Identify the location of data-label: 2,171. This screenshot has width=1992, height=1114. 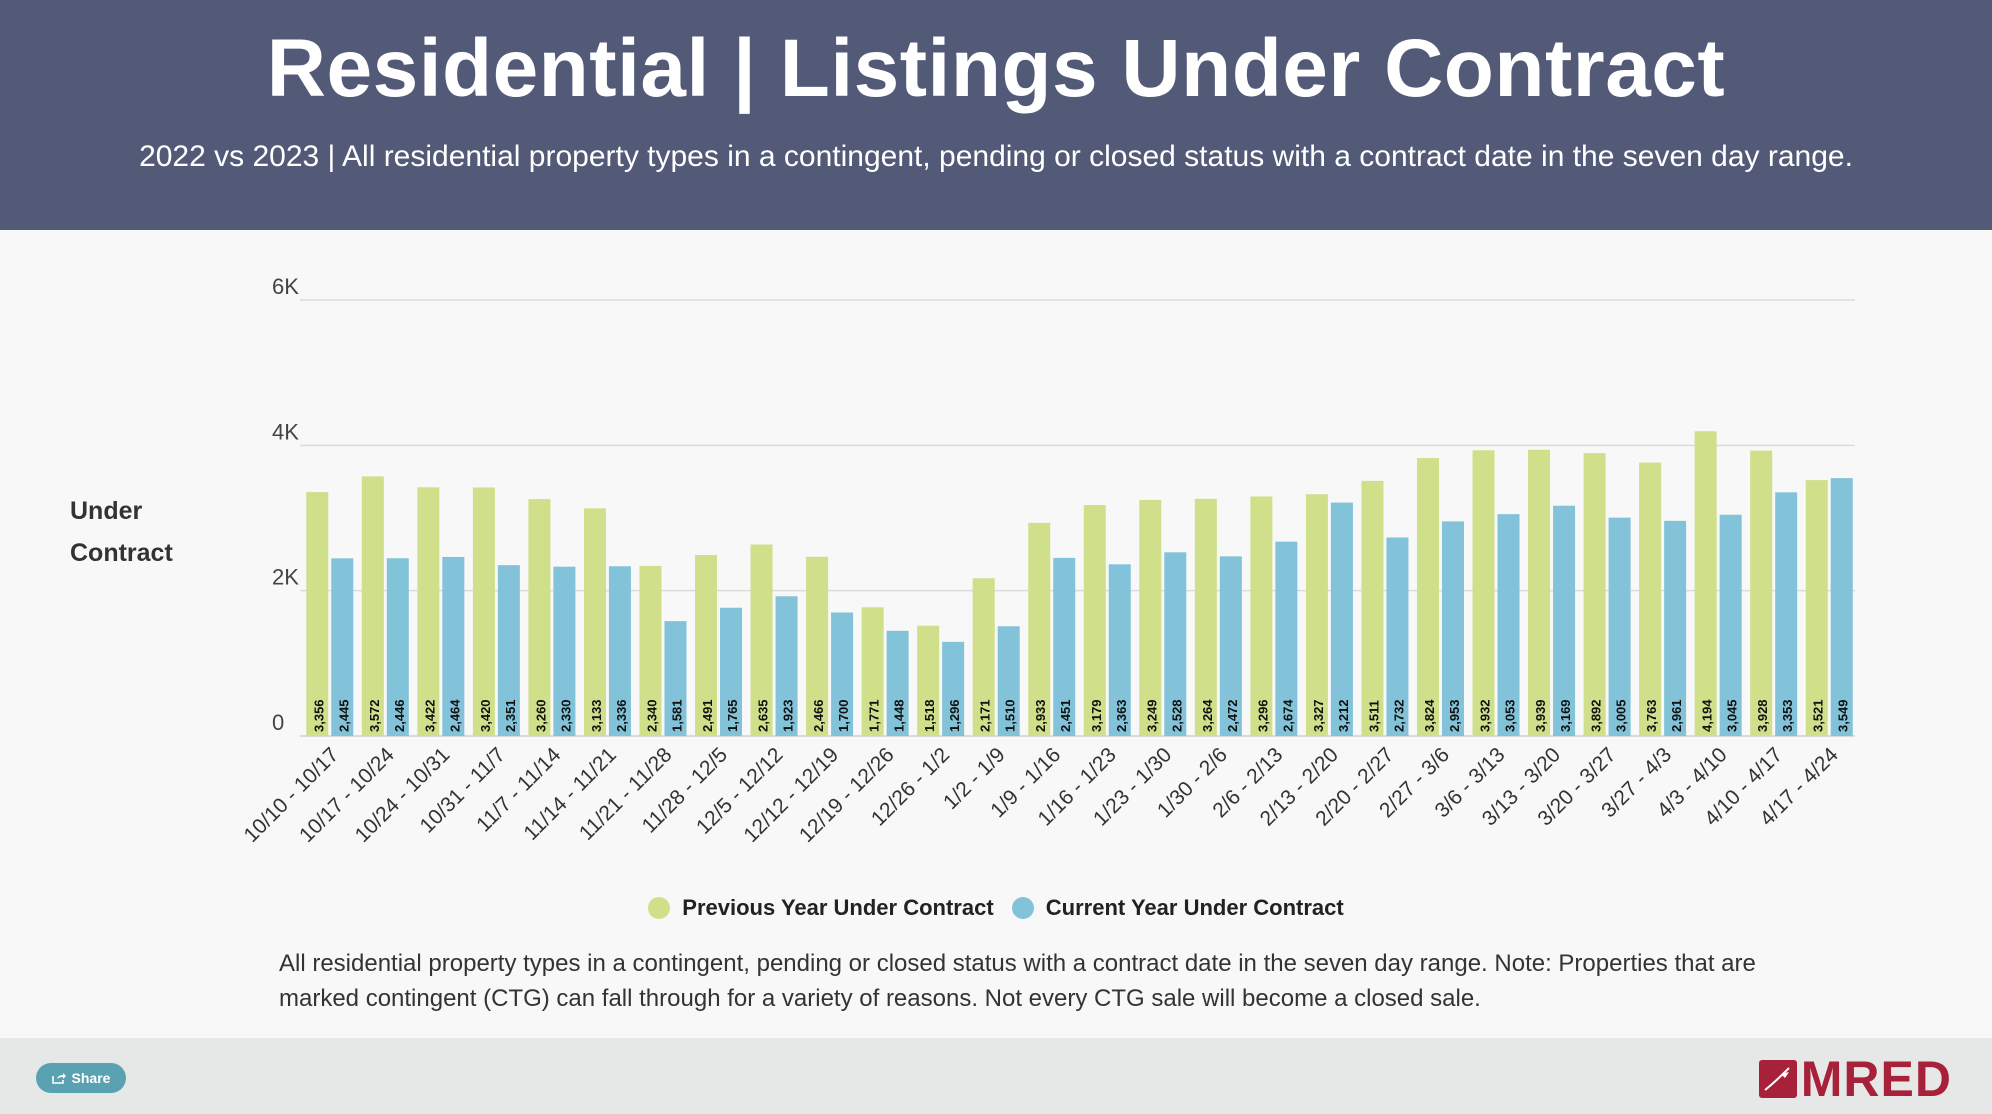
(985, 715).